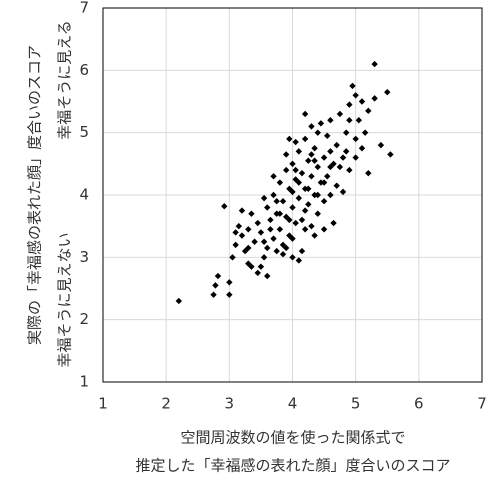  Describe the element at coordinates (356, 404) in the screenshot. I see `x-tick-label: 5` at that location.